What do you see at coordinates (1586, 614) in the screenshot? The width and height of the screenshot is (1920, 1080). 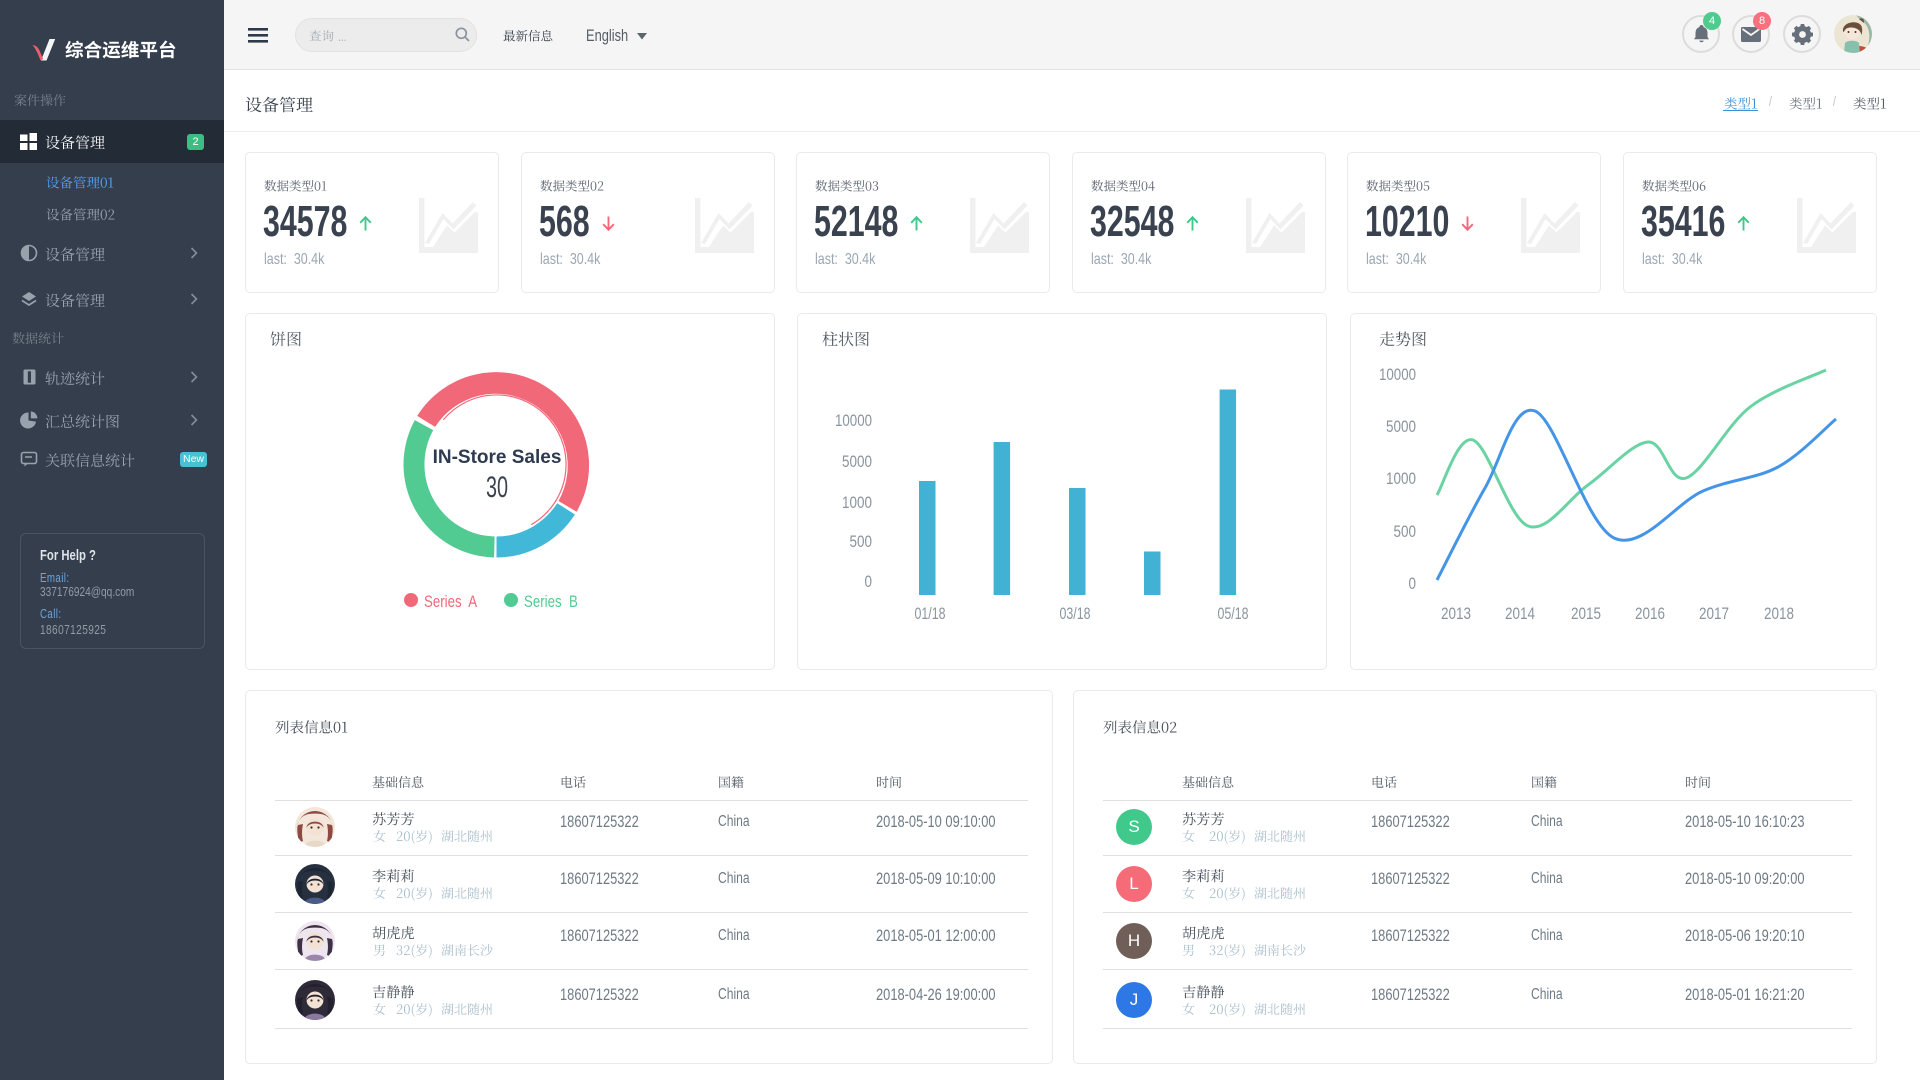 I see `svg-text: 2015` at bounding box center [1586, 614].